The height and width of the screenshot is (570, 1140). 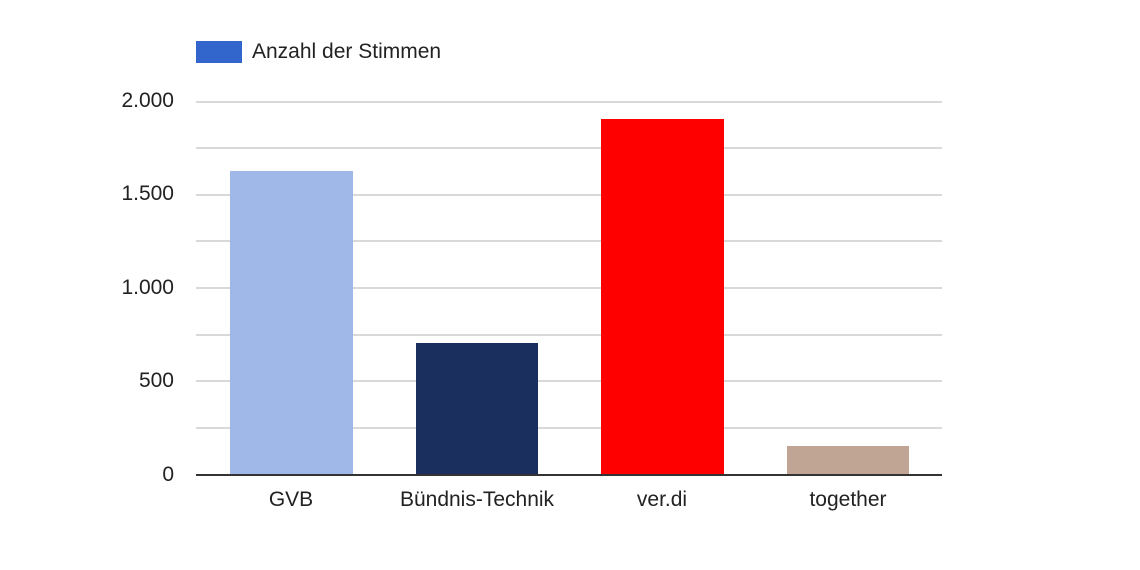 I want to click on bar-buendnis-technik, so click(x=477, y=408).